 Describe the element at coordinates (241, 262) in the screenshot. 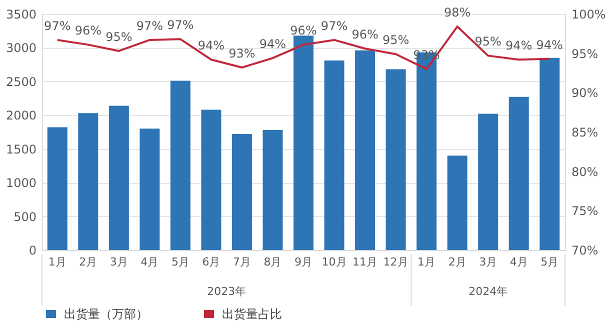

I see `x-tick-label: 7月` at that location.